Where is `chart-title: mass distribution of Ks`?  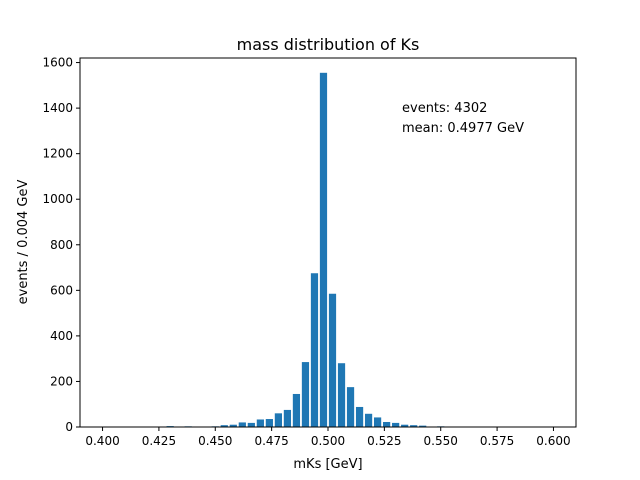 chart-title: mass distribution of Ks is located at coordinates (328, 44).